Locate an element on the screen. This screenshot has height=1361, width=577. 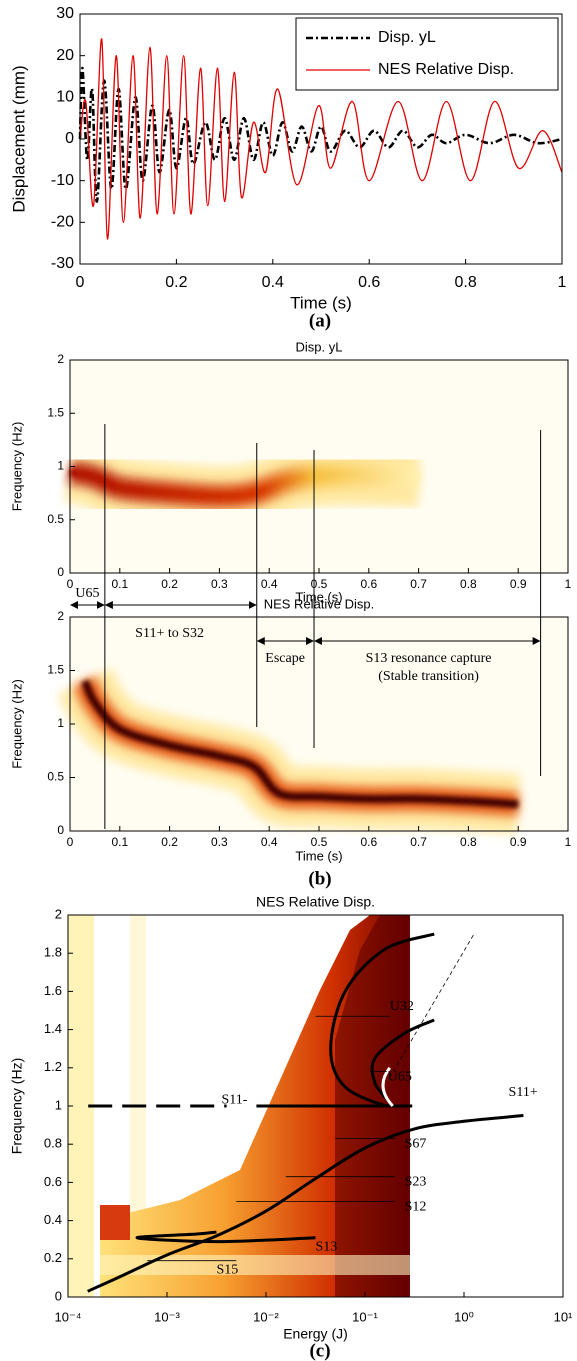
x-tick-label: 10⁻⁴ is located at coordinates (68, 1316).